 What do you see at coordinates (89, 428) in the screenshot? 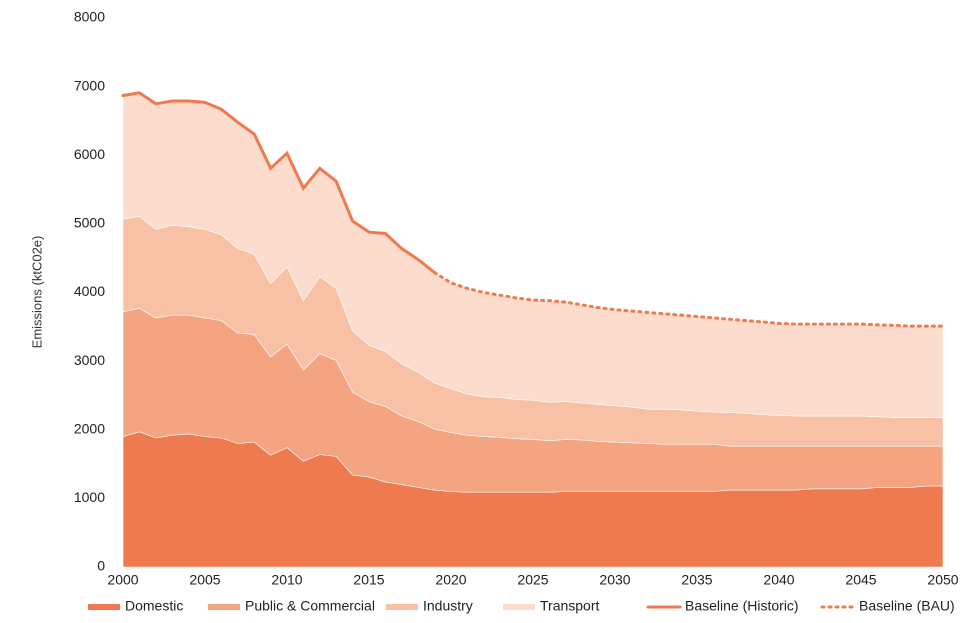
I see `y-tick-label: 2000` at bounding box center [89, 428].